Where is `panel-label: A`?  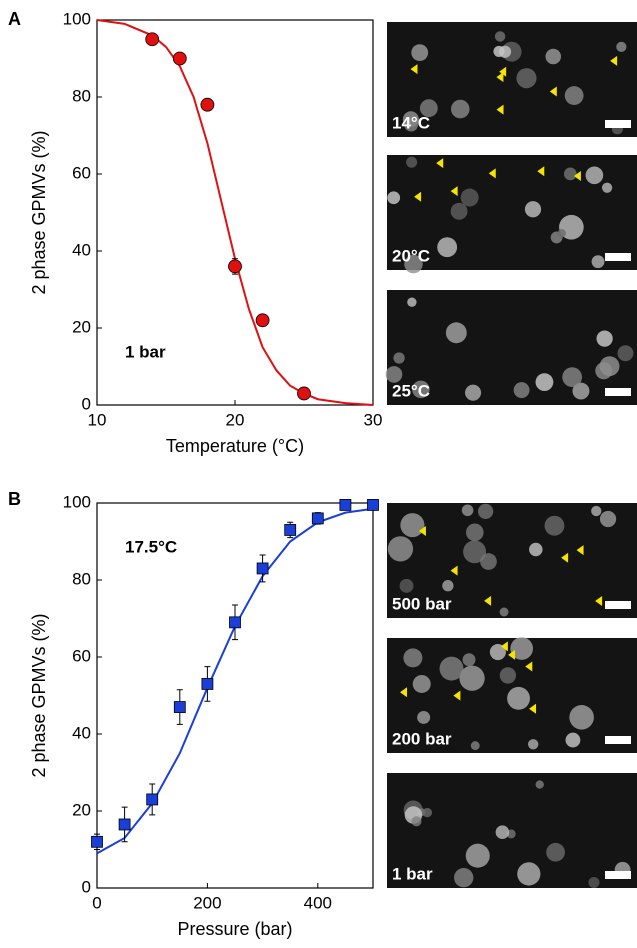 panel-label: A is located at coordinates (14, 19).